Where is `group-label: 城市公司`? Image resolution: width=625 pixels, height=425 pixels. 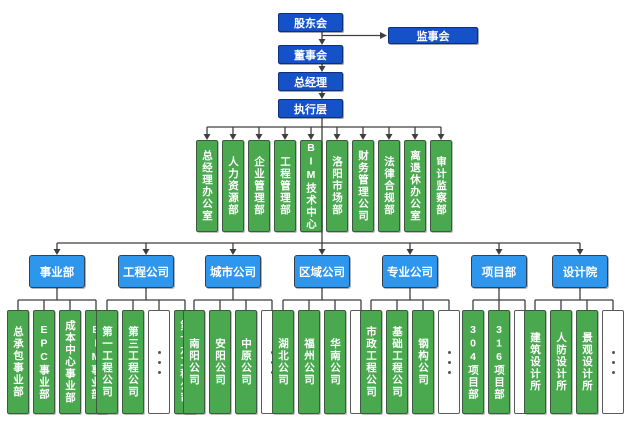
group-label: 城市公司 is located at coordinates (233, 272).